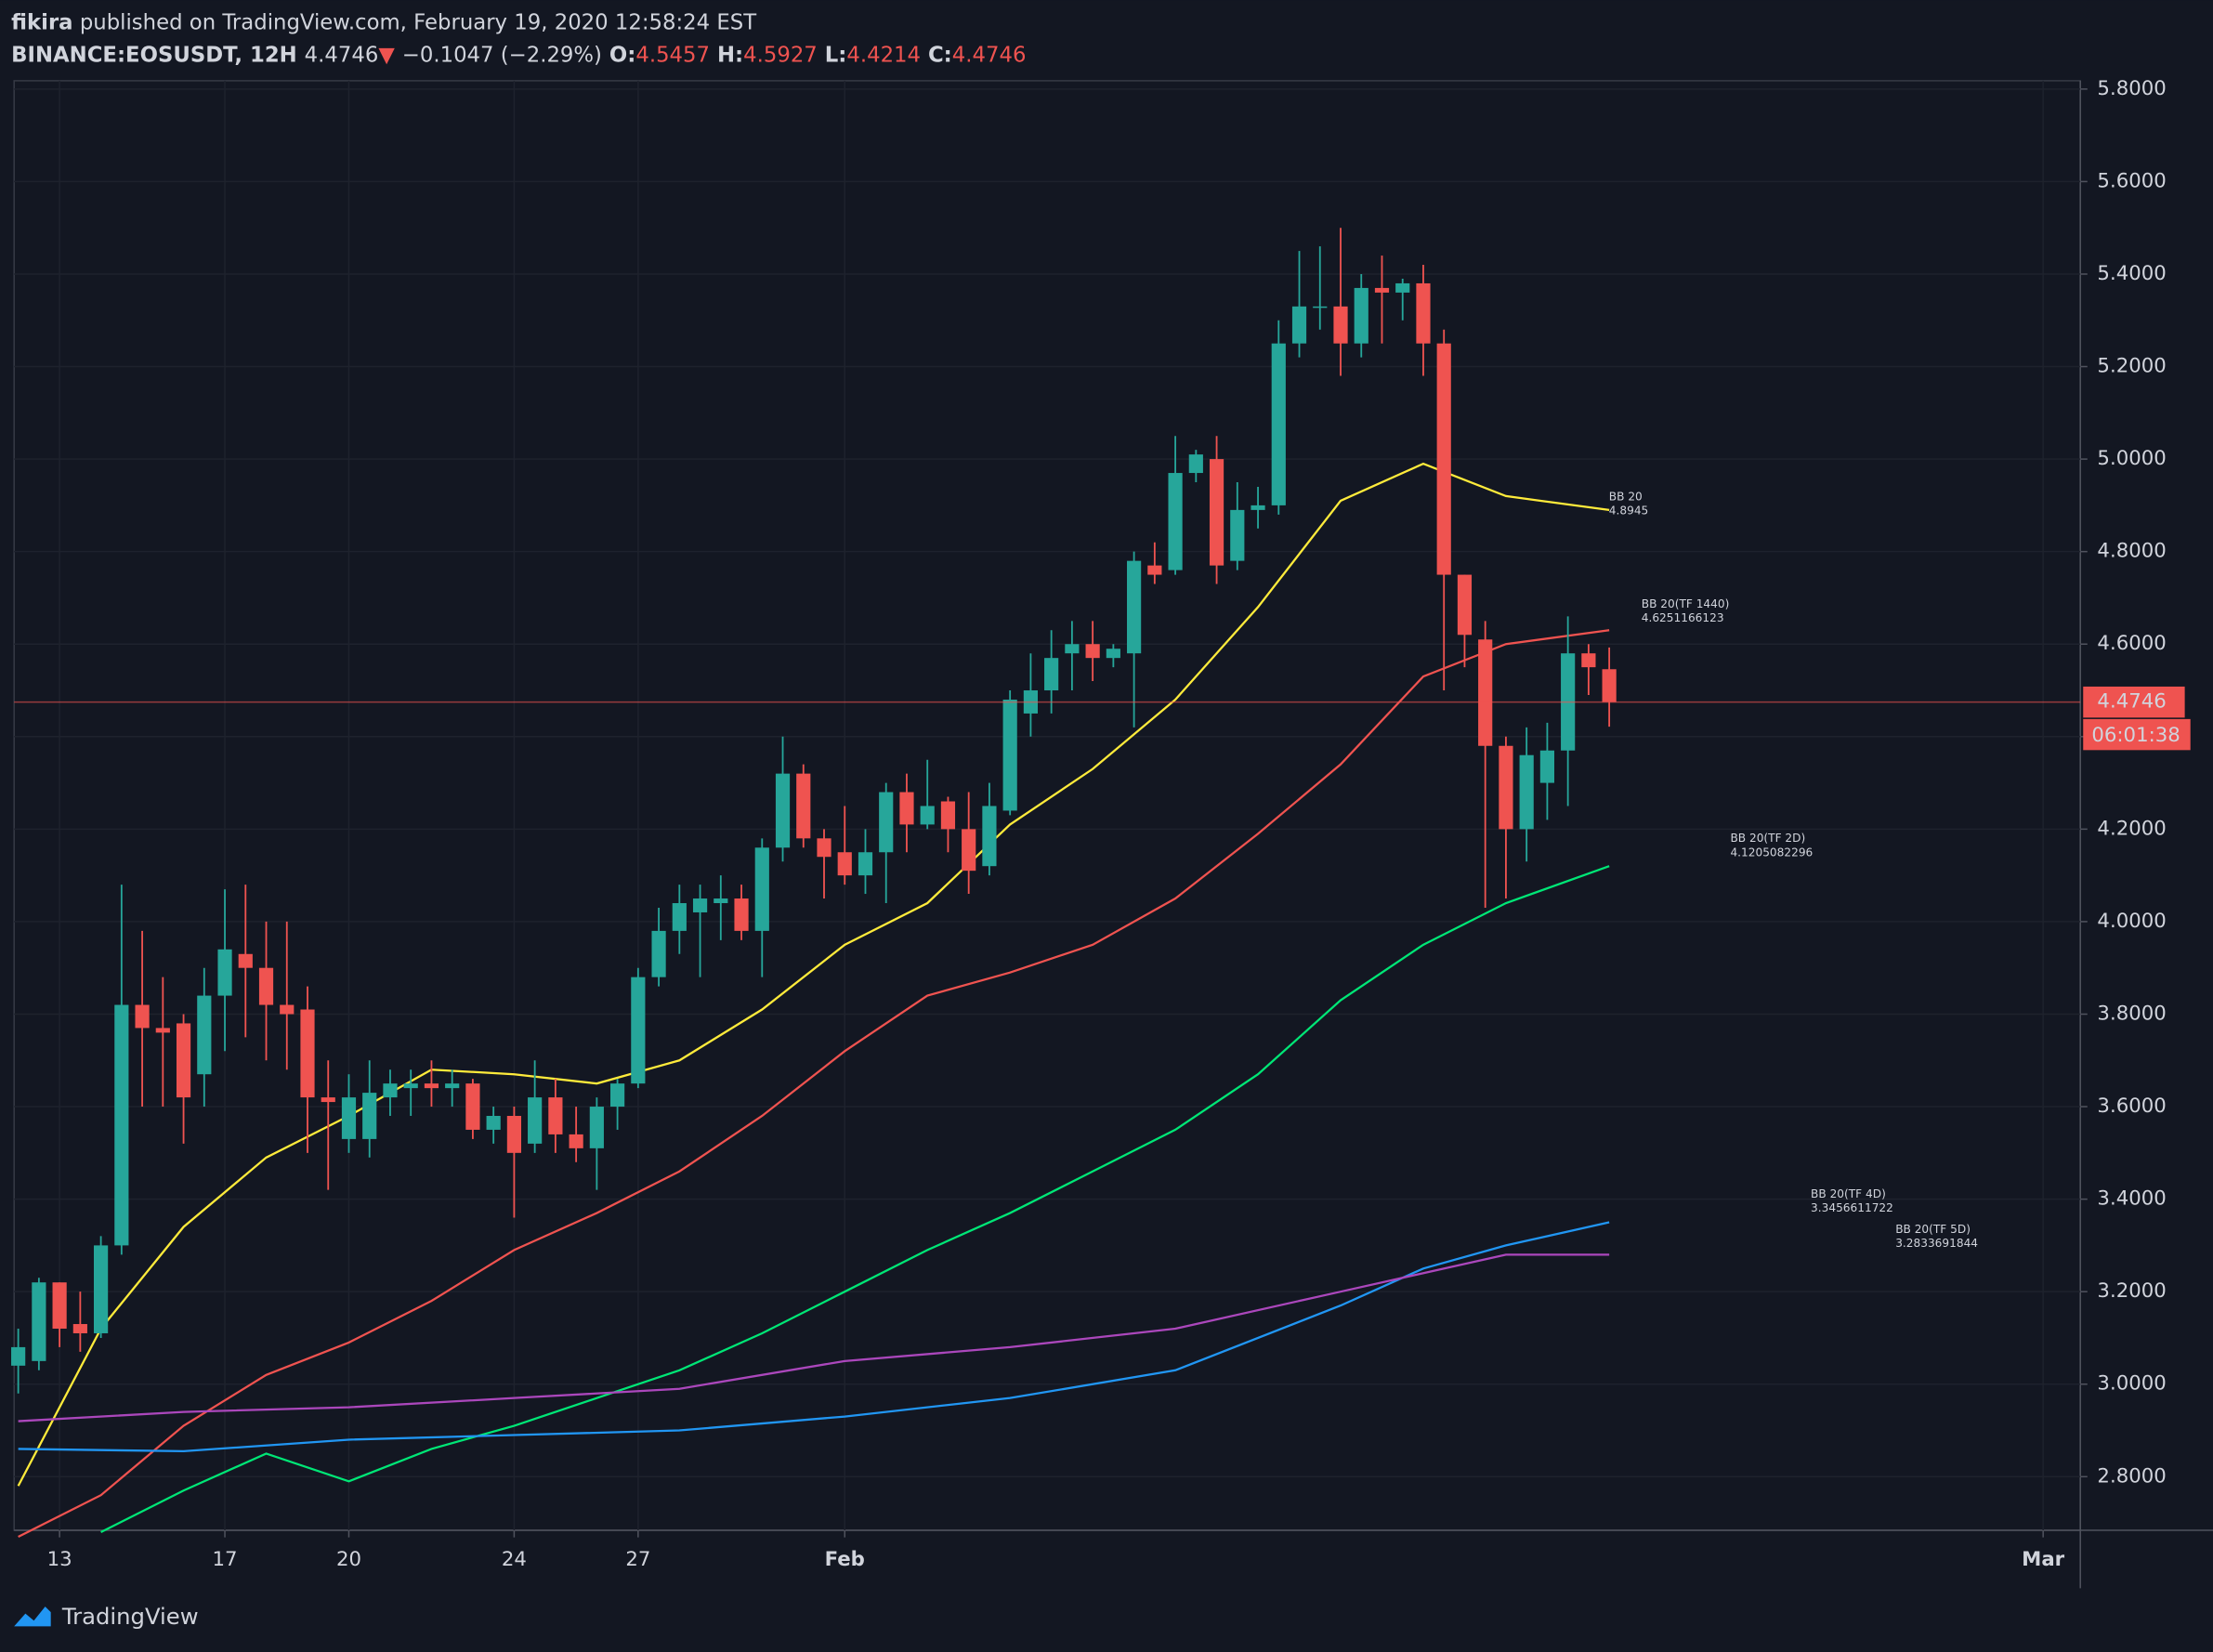  I want to click on x-tick-label: Mar, so click(2043, 1559).